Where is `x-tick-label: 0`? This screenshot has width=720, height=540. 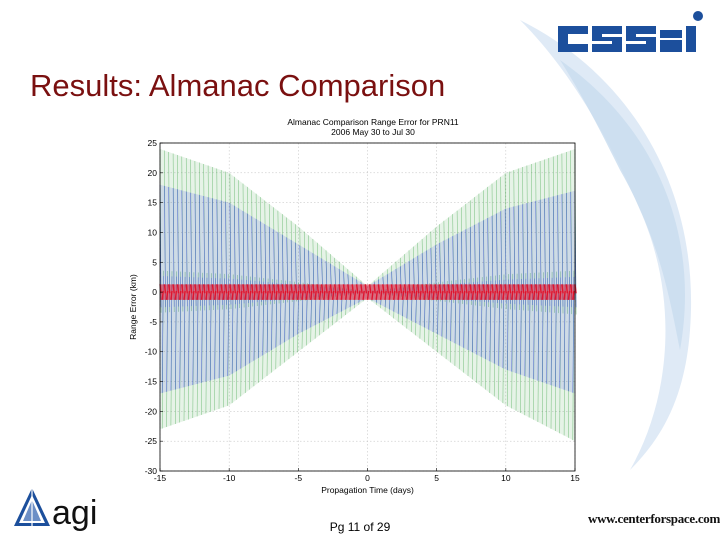
x-tick-label: 0 is located at coordinates (367, 478).